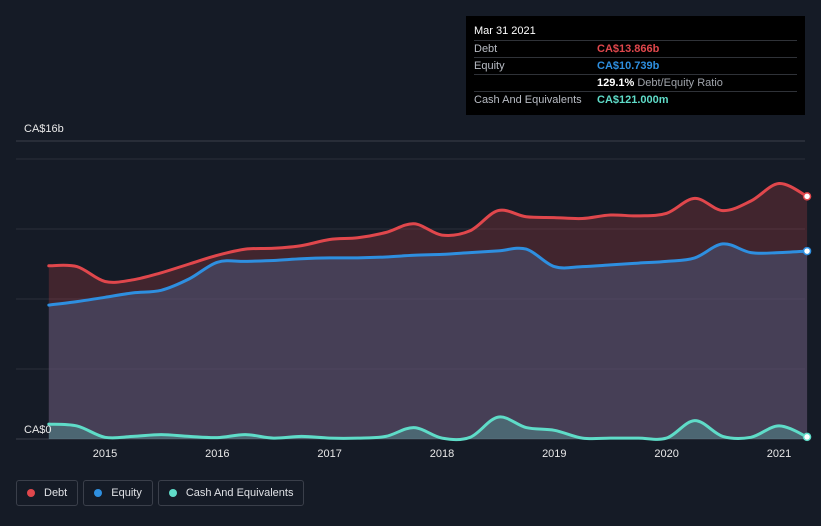  Describe the element at coordinates (428, 428) in the screenshot. I see `cash-and-equivalents-line` at that location.